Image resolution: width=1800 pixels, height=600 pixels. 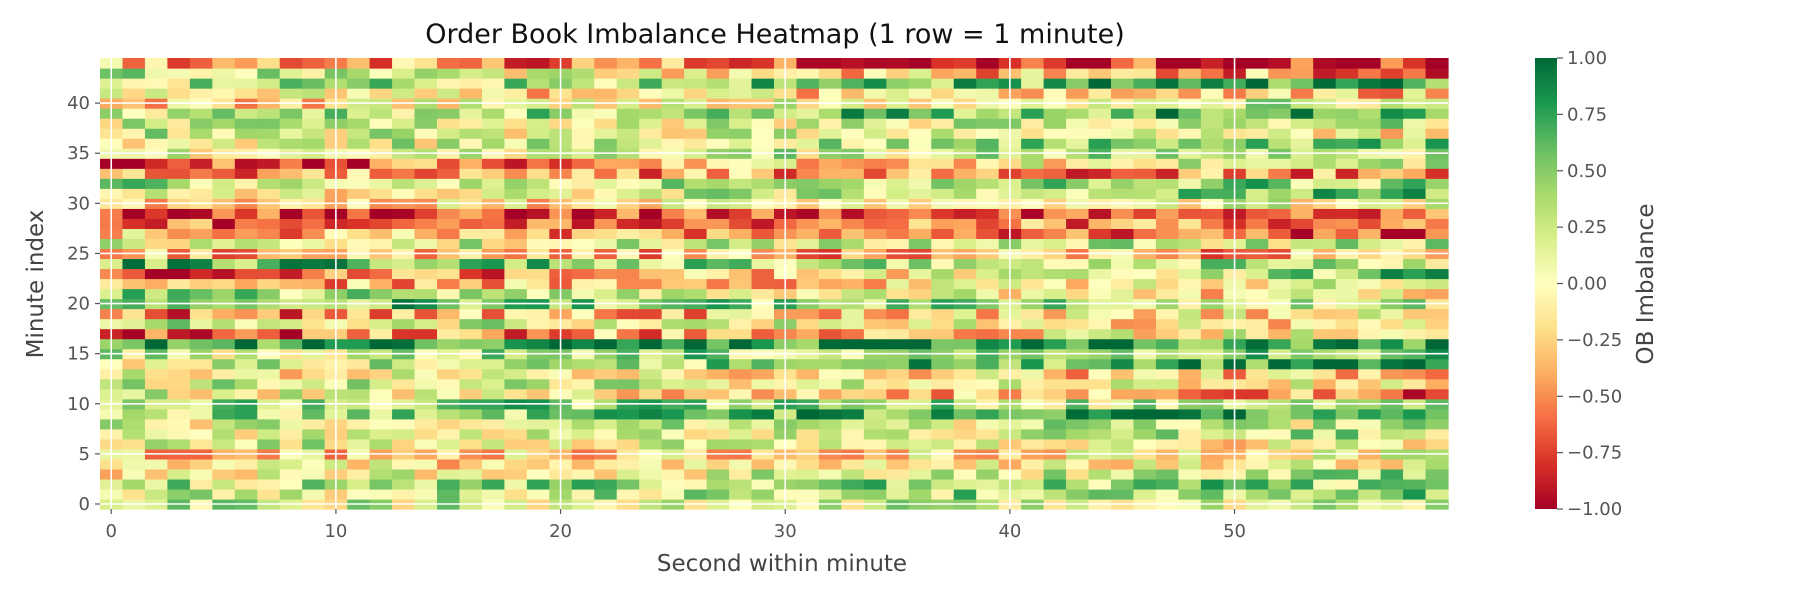 What do you see at coordinates (1587, 227) in the screenshot?
I see `colorbar-tick-label: 0.25` at bounding box center [1587, 227].